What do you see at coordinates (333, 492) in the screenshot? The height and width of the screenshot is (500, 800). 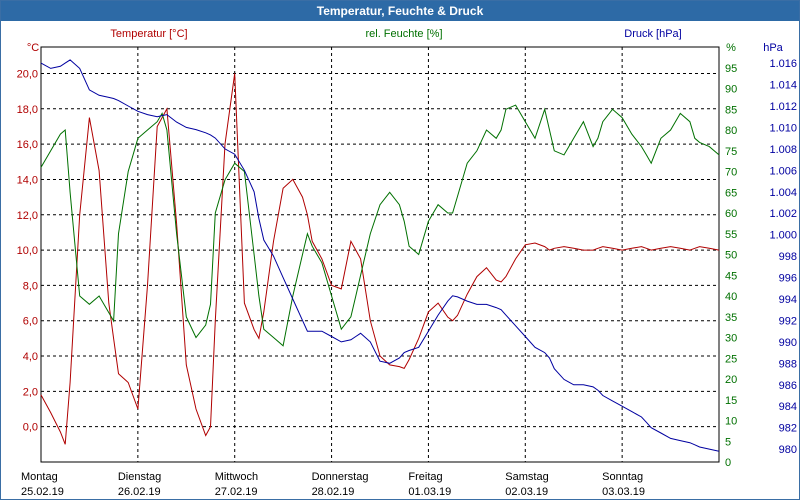 I see `x-date-label: 28.02.19` at bounding box center [333, 492].